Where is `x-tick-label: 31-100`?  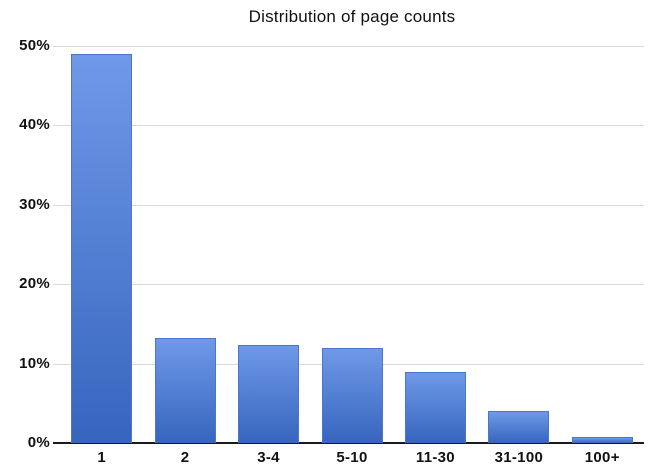
x-tick-label: 31-100 is located at coordinates (519, 457).